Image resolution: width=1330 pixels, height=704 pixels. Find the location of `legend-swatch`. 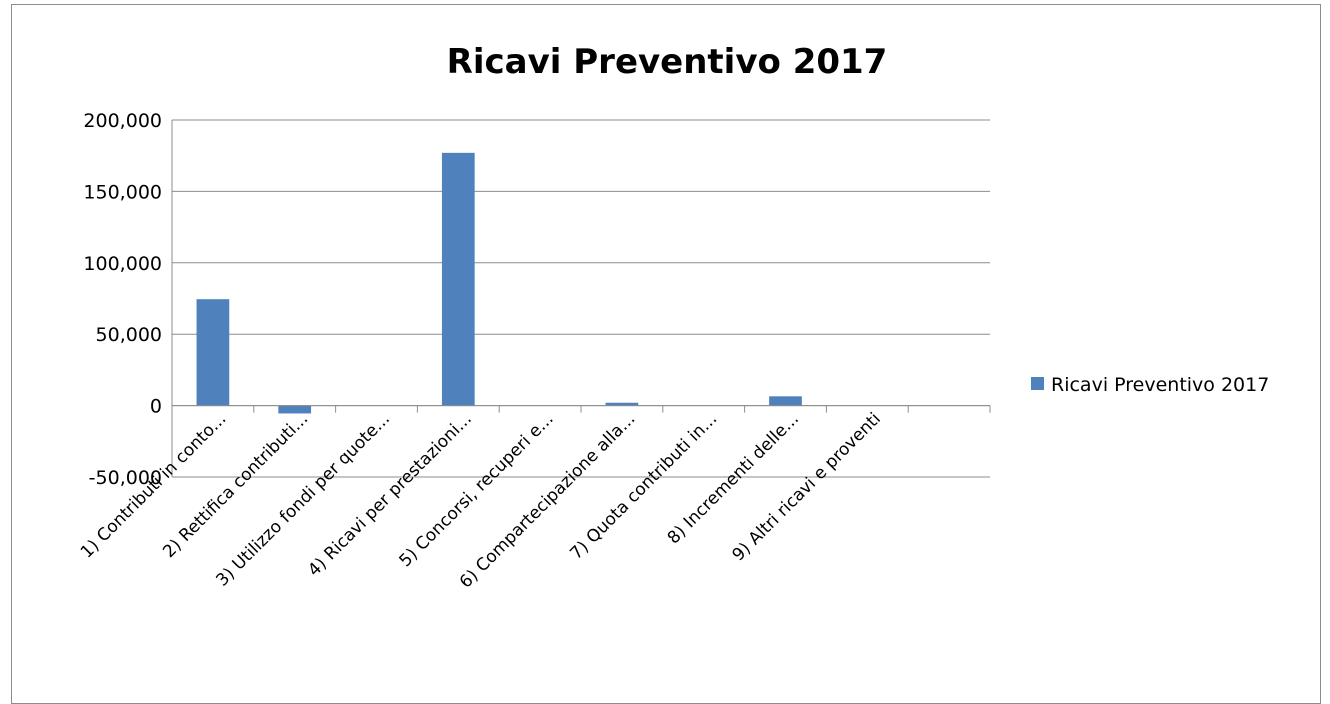

legend-swatch is located at coordinates (1037, 383).